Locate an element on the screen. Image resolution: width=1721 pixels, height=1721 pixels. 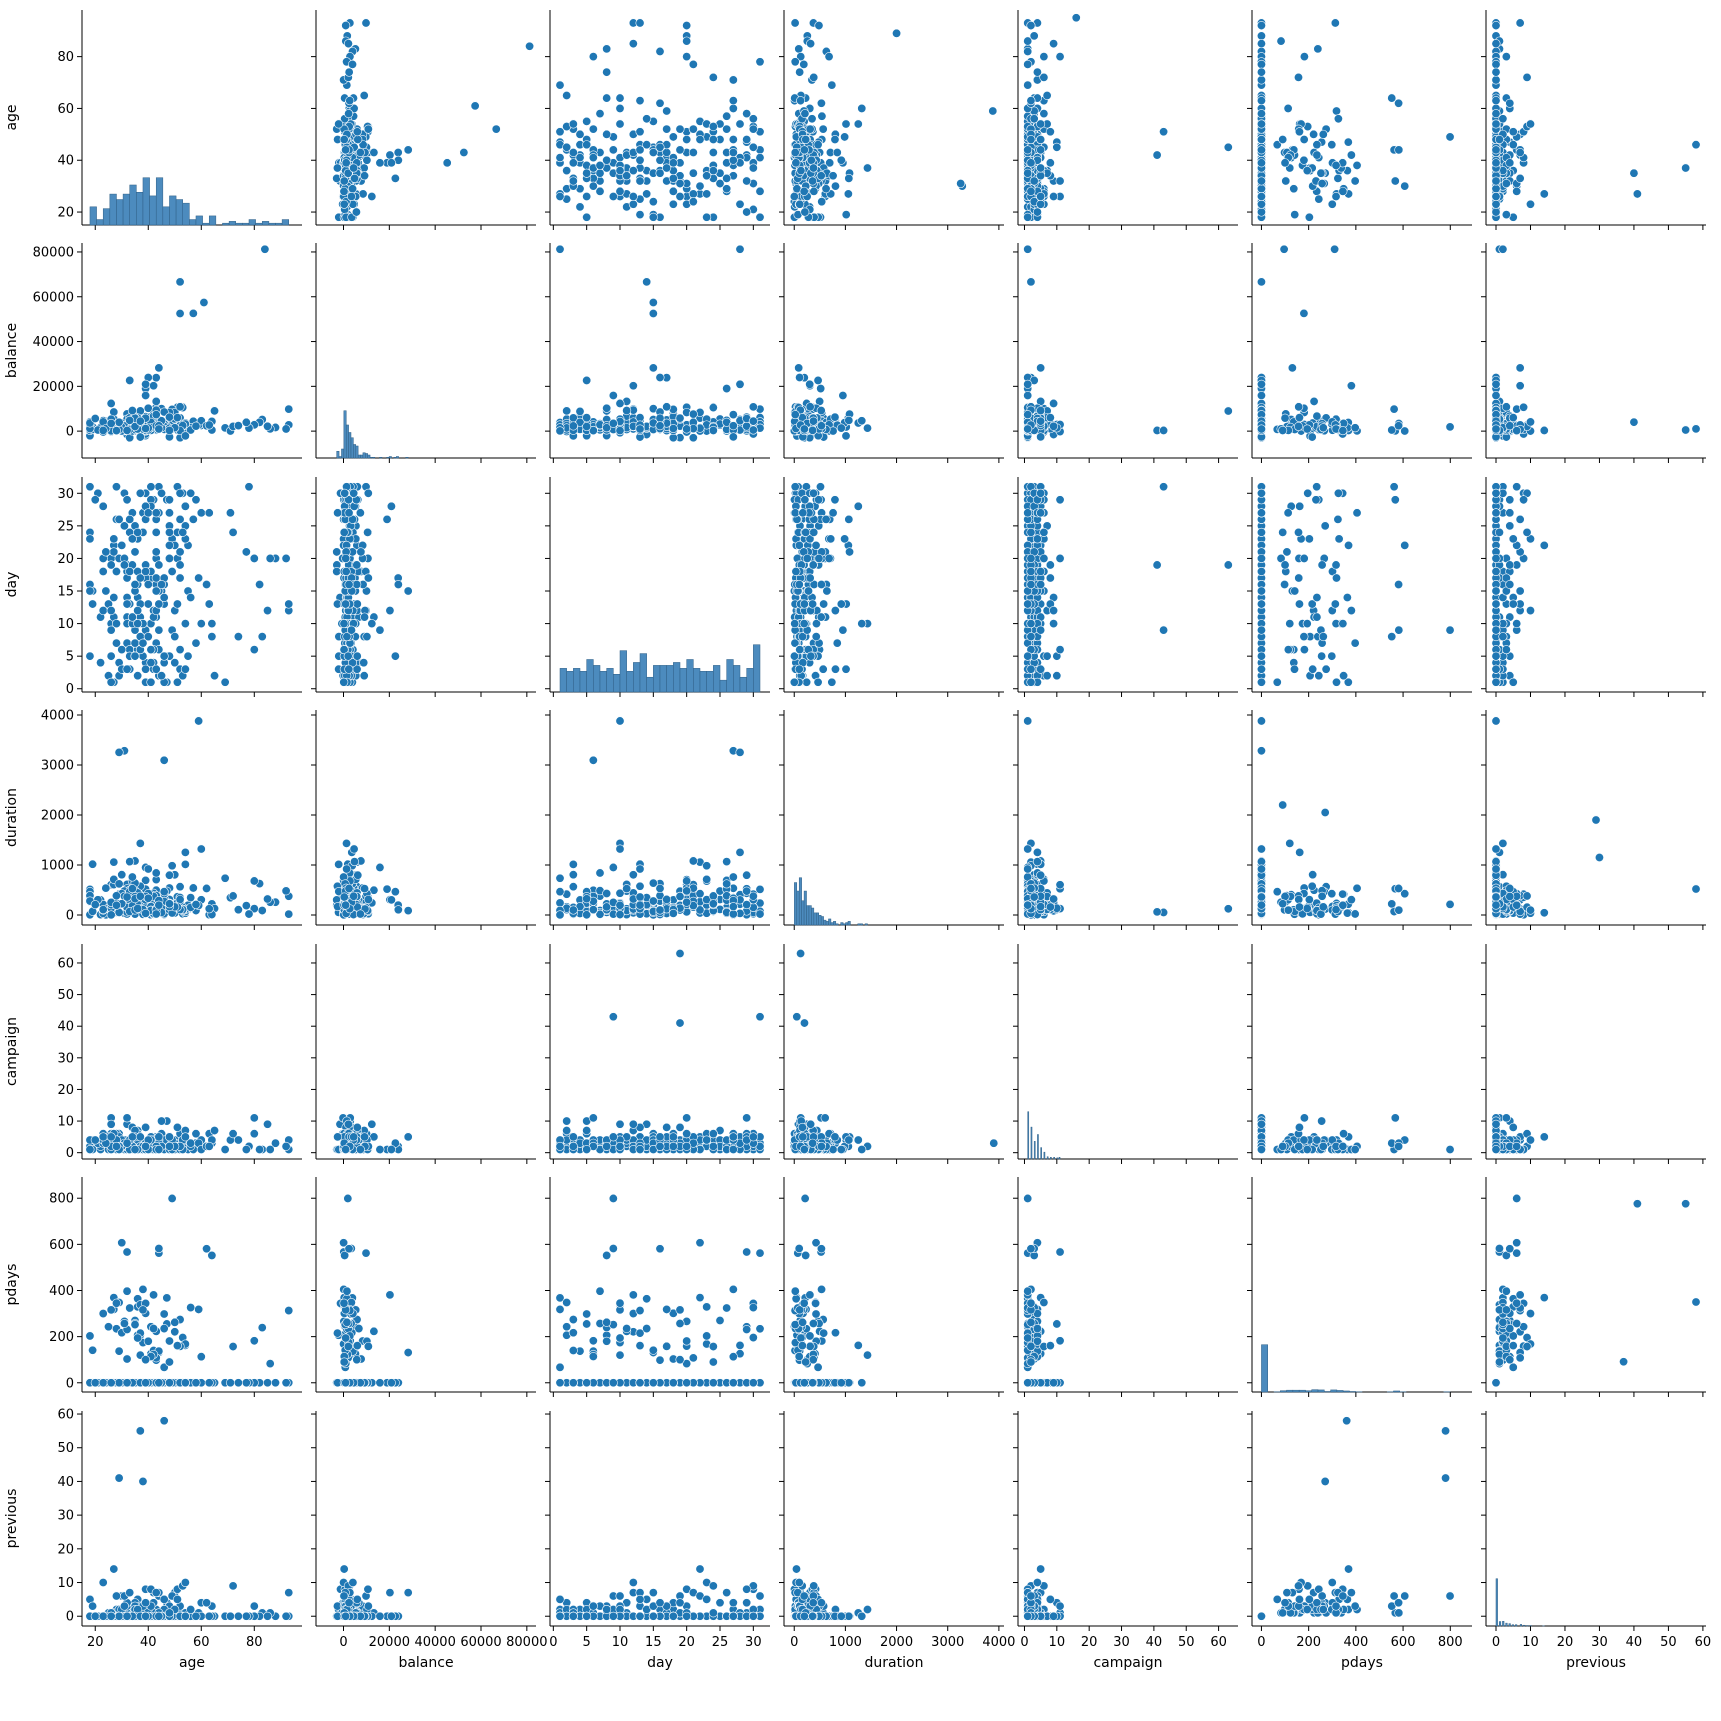
panel-age-vs-campaign is located at coordinates (1125, 120).